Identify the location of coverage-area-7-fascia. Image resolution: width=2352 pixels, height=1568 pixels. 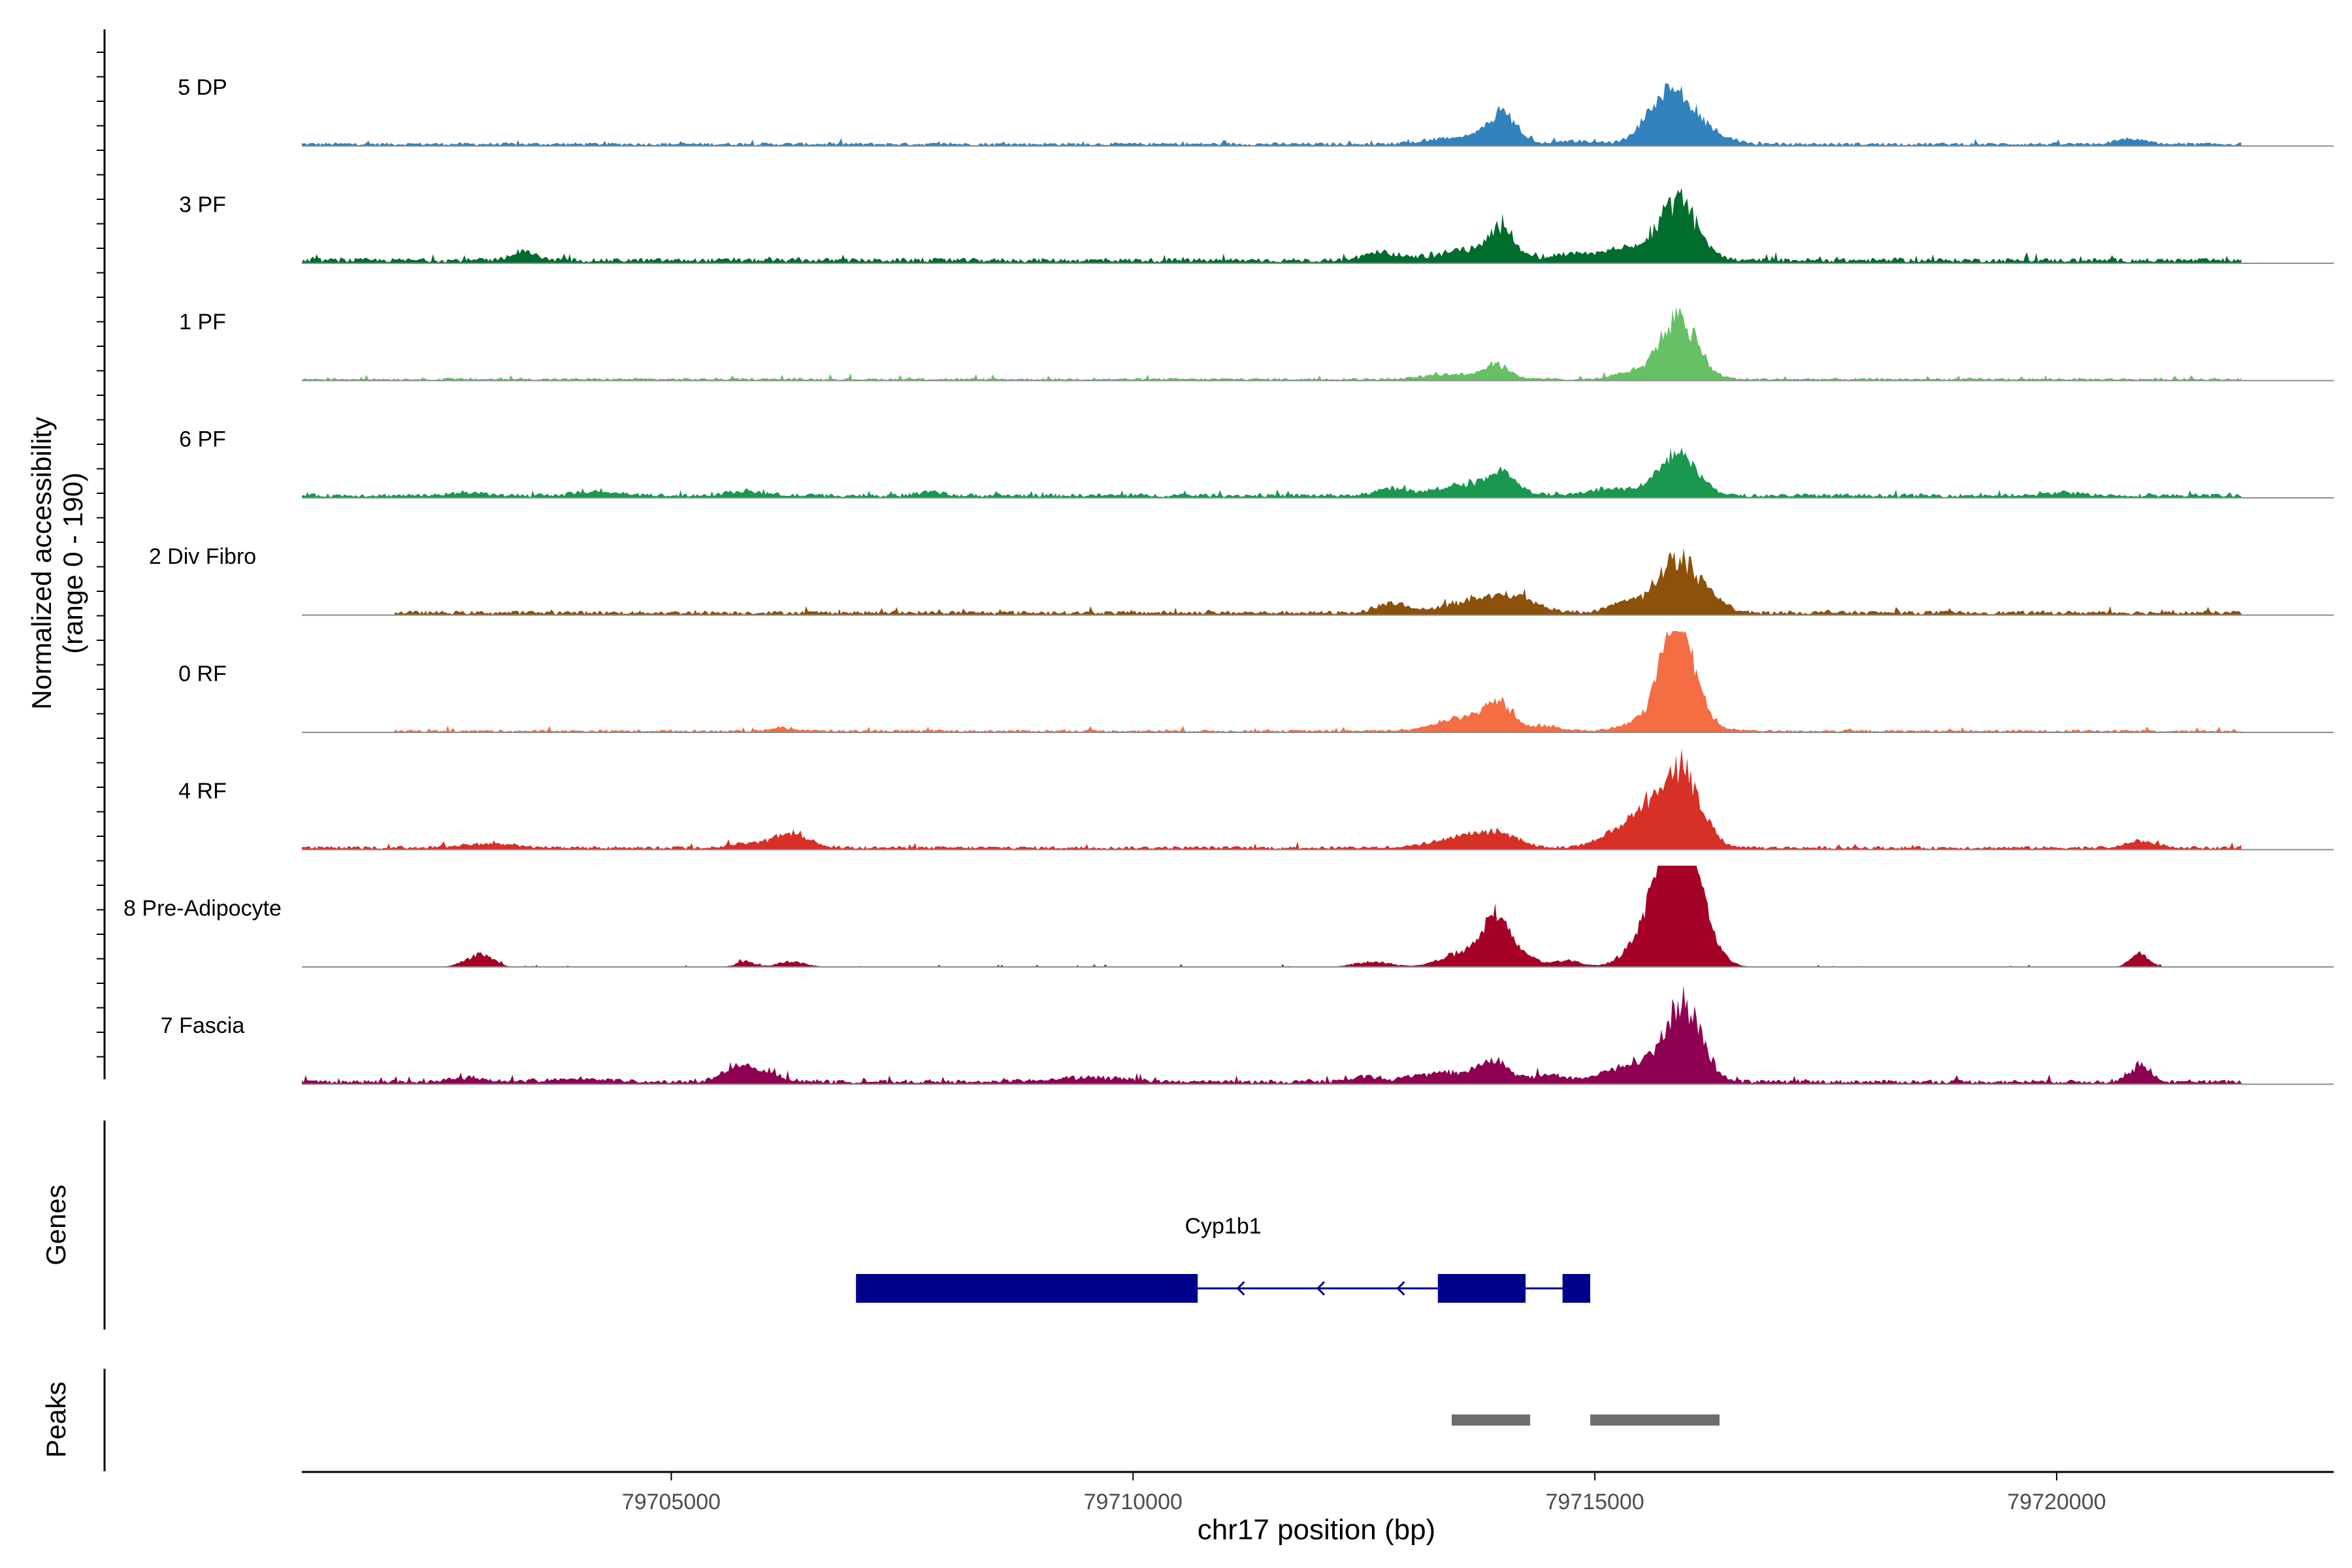
(1272, 1035).